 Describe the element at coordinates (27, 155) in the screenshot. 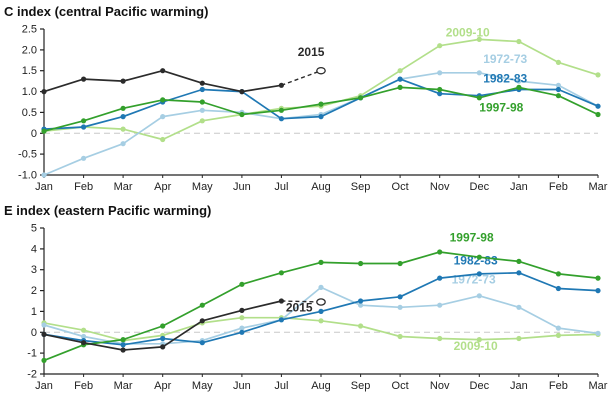

I see `y-tick-label: -0.5` at that location.